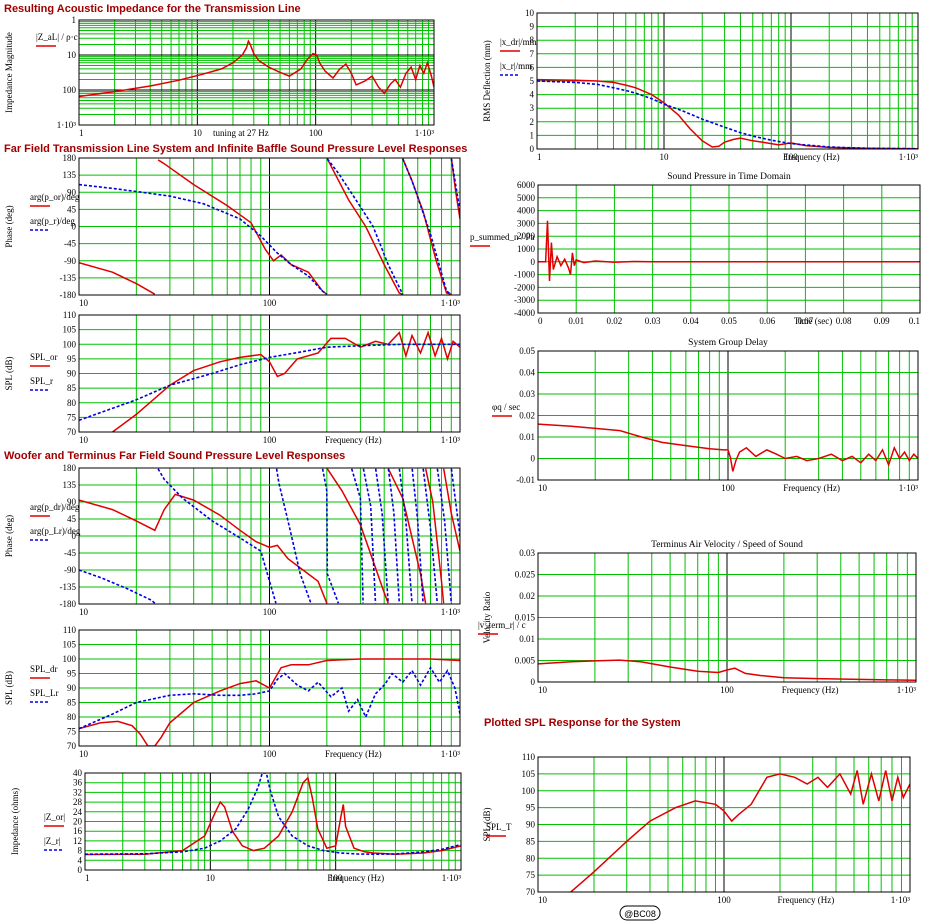 This screenshot has width=932, height=923. Describe the element at coordinates (526, 236) in the screenshot. I see `y-tick-label: 2000` at that location.